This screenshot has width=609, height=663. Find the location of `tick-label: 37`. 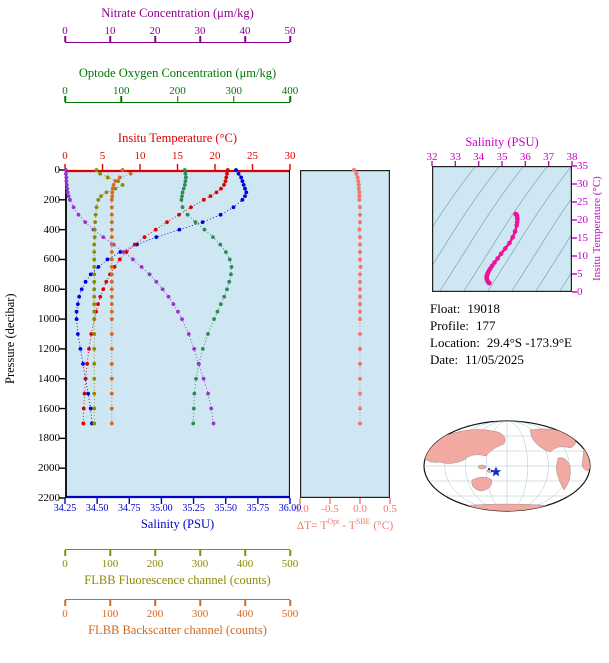

tick-label: 37 is located at coordinates (549, 157).